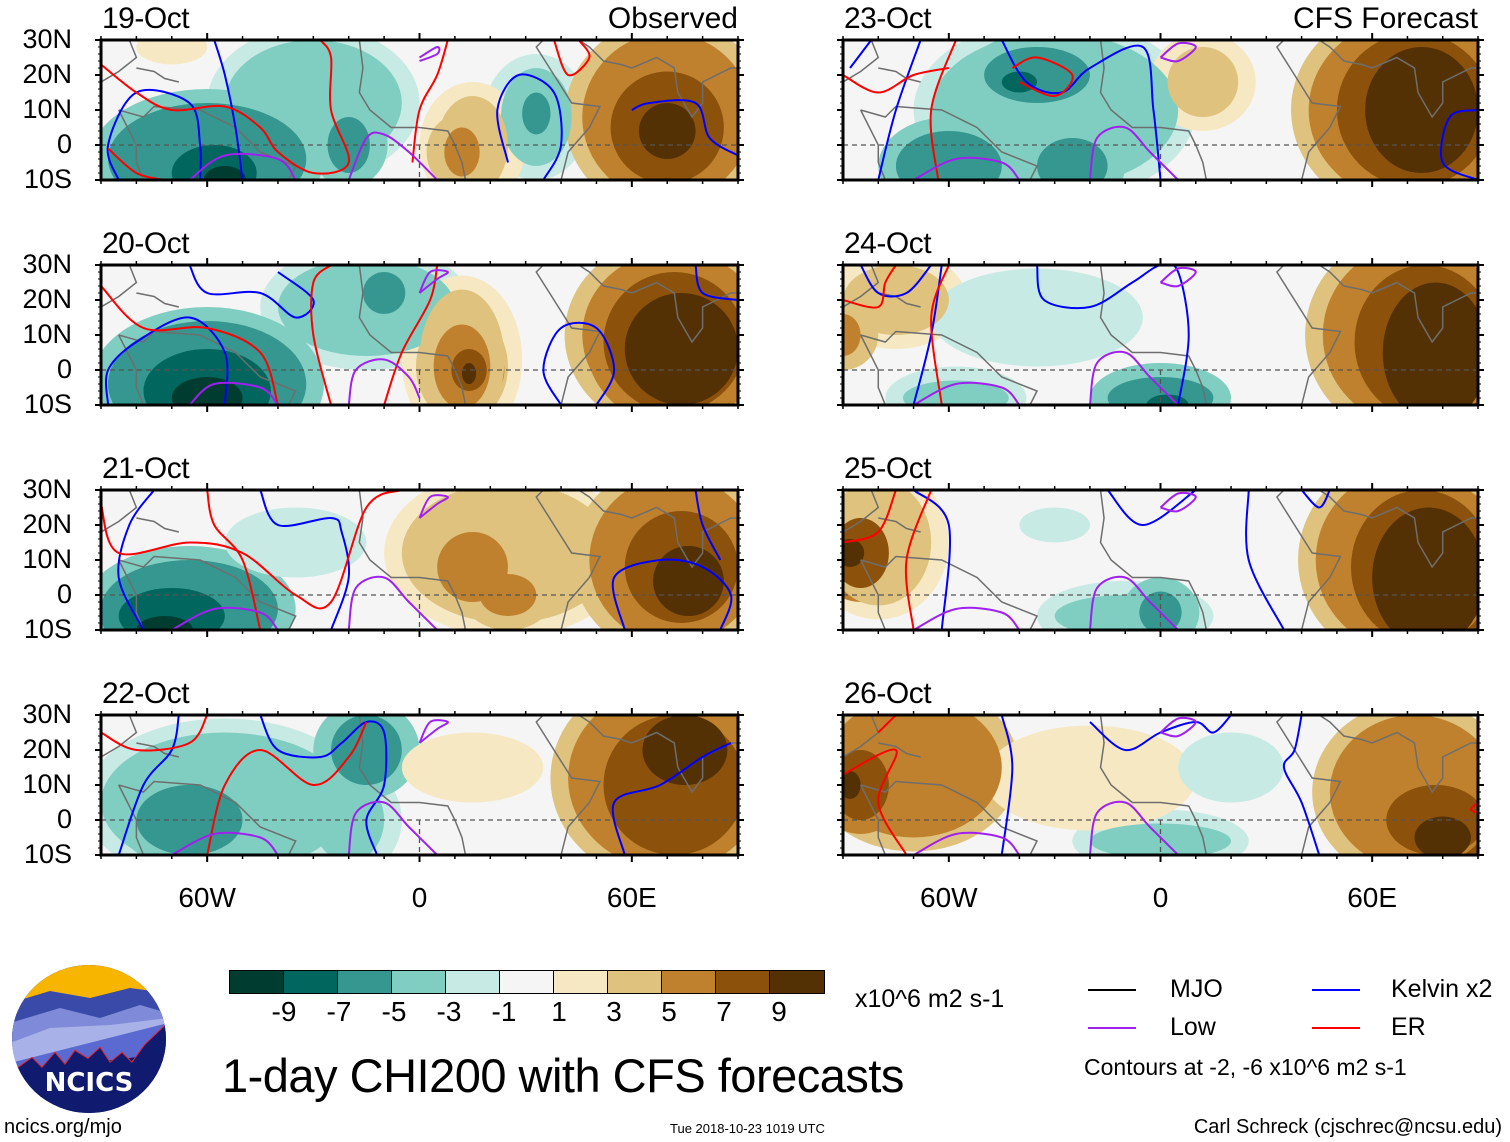  What do you see at coordinates (419, 335) in the screenshot?
I see `map-panel-20-Oct` at bounding box center [419, 335].